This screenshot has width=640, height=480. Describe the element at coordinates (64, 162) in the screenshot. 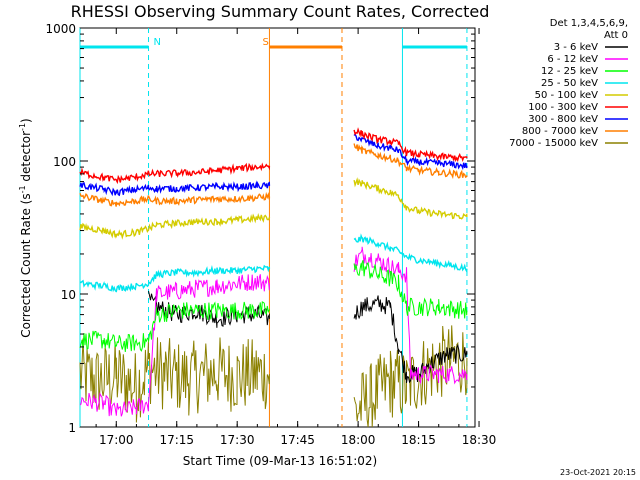

I see `y-tick-label: 100` at that location.